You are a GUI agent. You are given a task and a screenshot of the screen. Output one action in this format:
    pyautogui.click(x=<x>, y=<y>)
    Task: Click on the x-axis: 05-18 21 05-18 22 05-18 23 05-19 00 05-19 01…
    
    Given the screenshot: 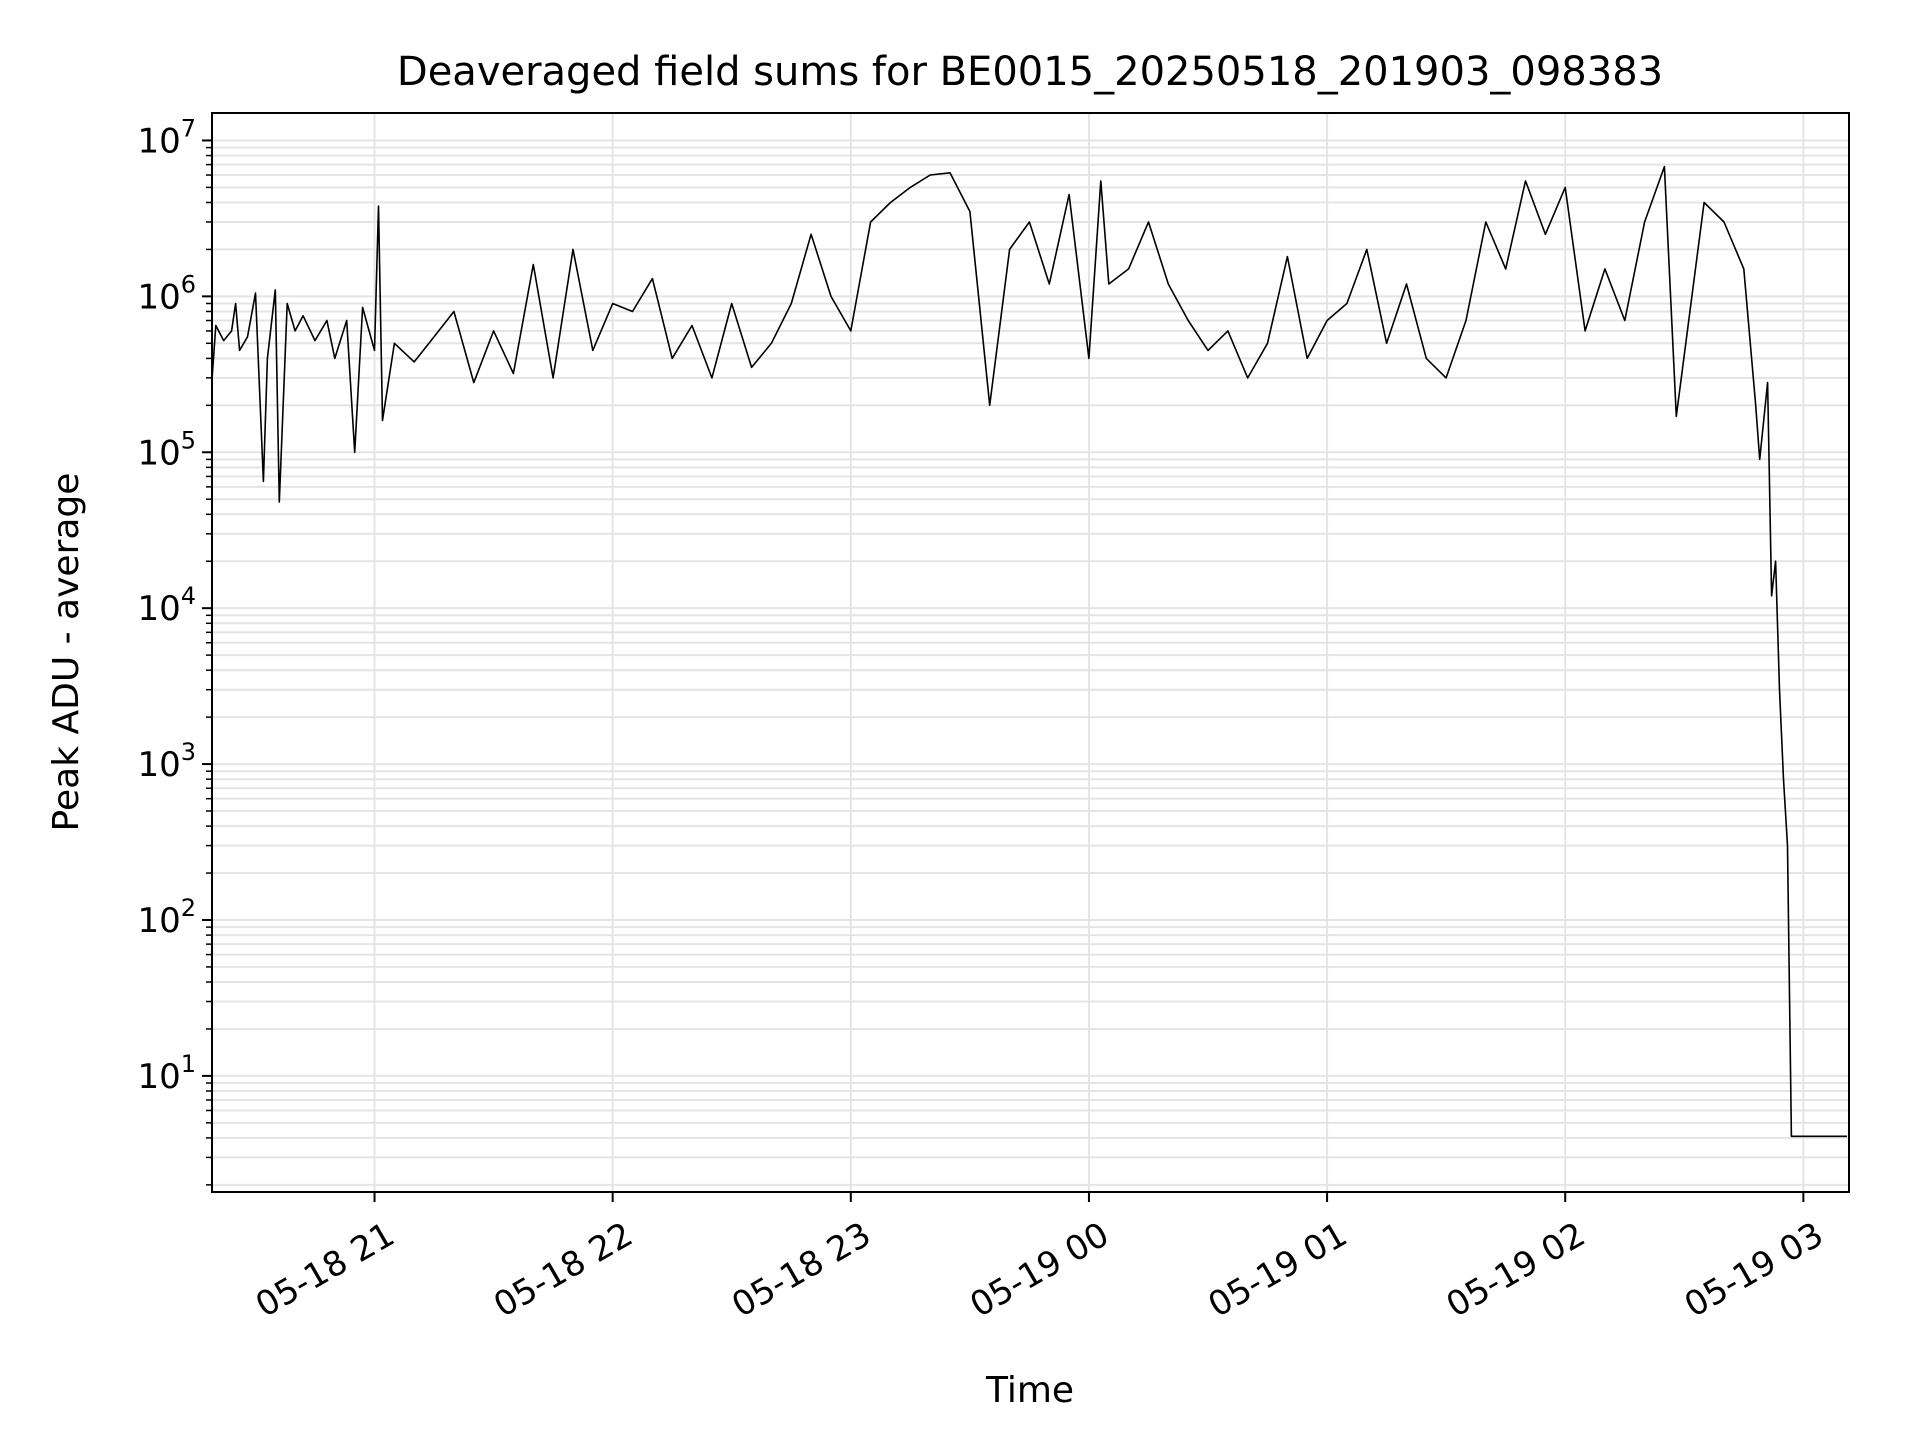 What is the action you would take?
    pyautogui.click(x=1039, y=1259)
    